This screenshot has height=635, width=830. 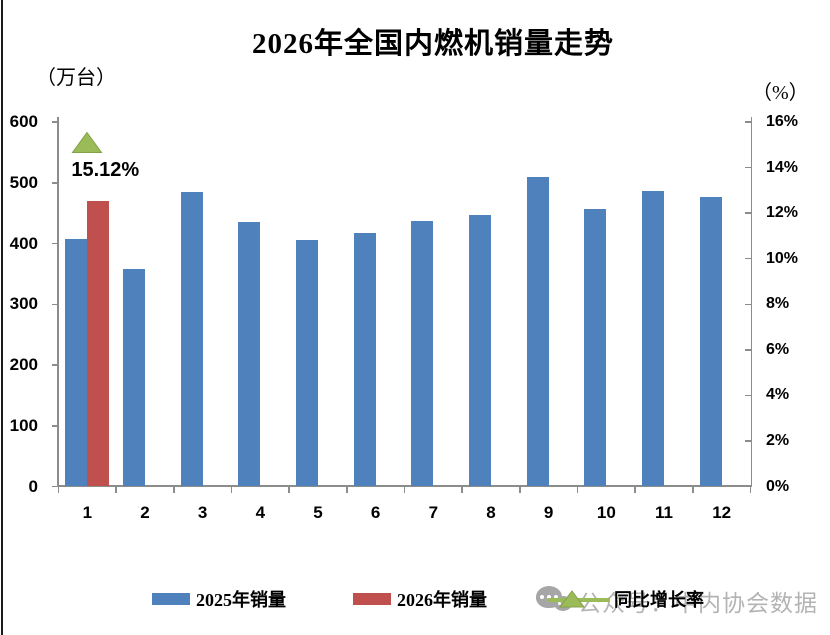 I want to click on y-axis-right-label: 14%, so click(x=782, y=167).